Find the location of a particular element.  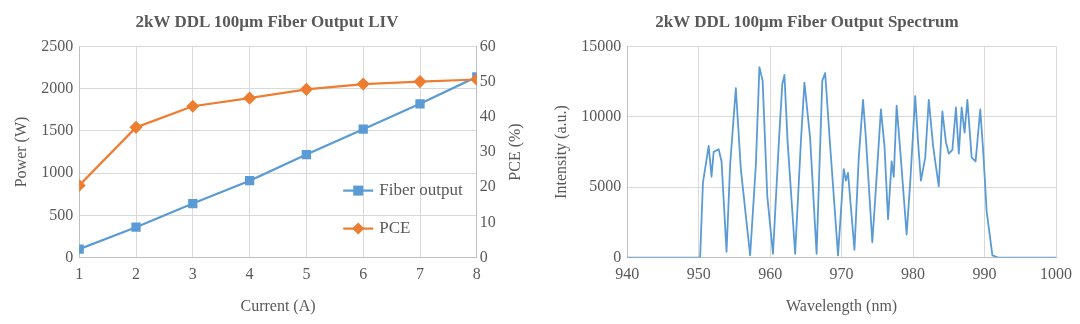

x-tick-label: 960 is located at coordinates (770, 274).